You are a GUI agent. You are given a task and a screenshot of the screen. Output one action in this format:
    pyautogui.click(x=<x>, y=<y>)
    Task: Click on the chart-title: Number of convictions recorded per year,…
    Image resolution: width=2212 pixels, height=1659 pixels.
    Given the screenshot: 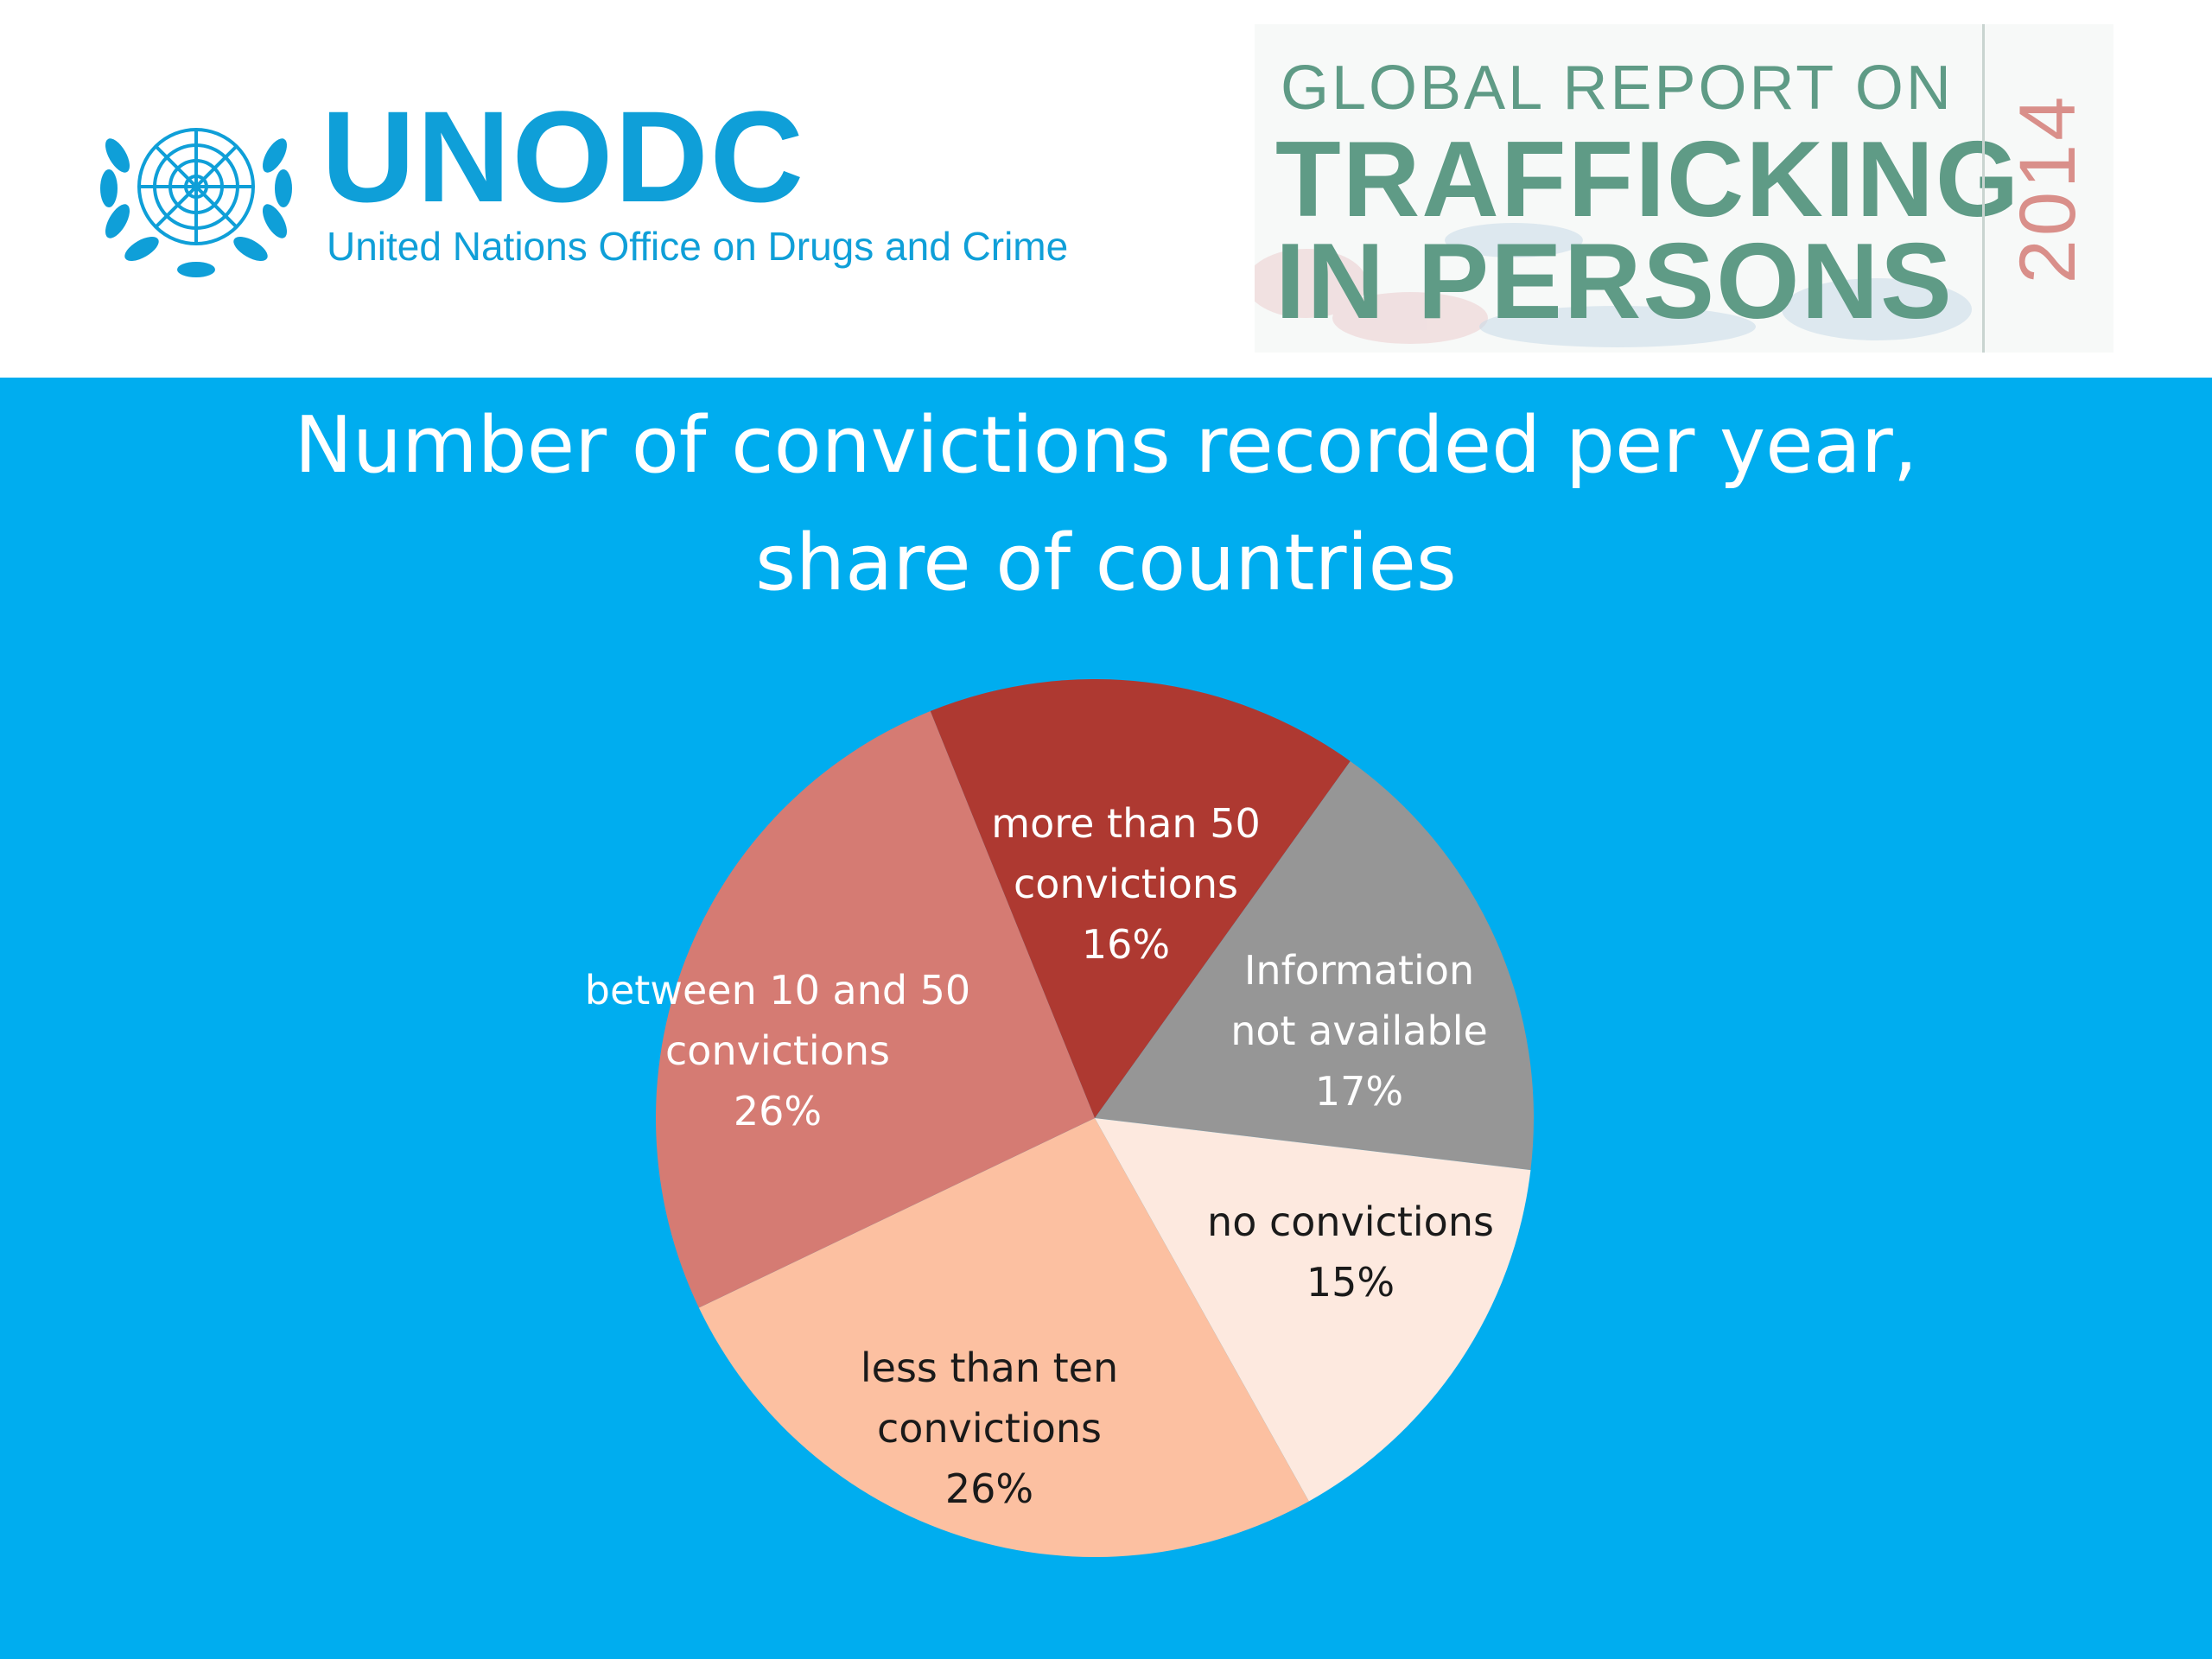 What is the action you would take?
    pyautogui.click(x=1106, y=504)
    